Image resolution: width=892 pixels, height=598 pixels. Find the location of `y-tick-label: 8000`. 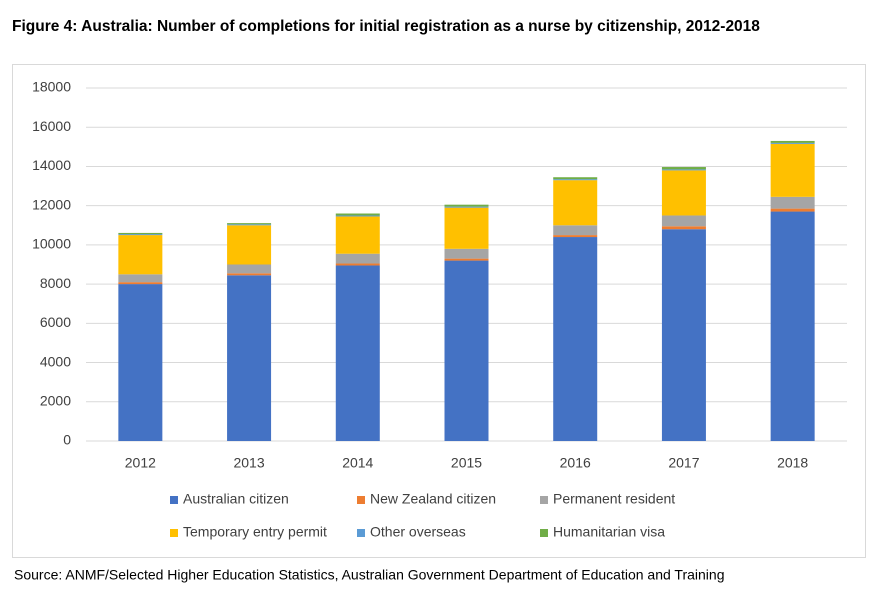

y-tick-label: 8000 is located at coordinates (55, 283).